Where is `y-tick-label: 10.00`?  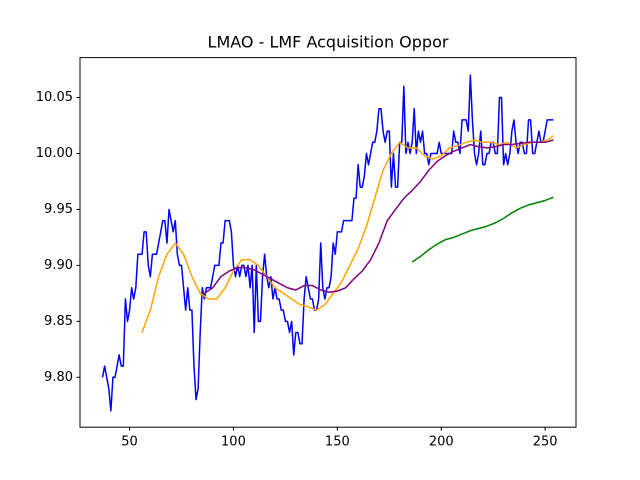
y-tick-label: 10.00 is located at coordinates (54, 153).